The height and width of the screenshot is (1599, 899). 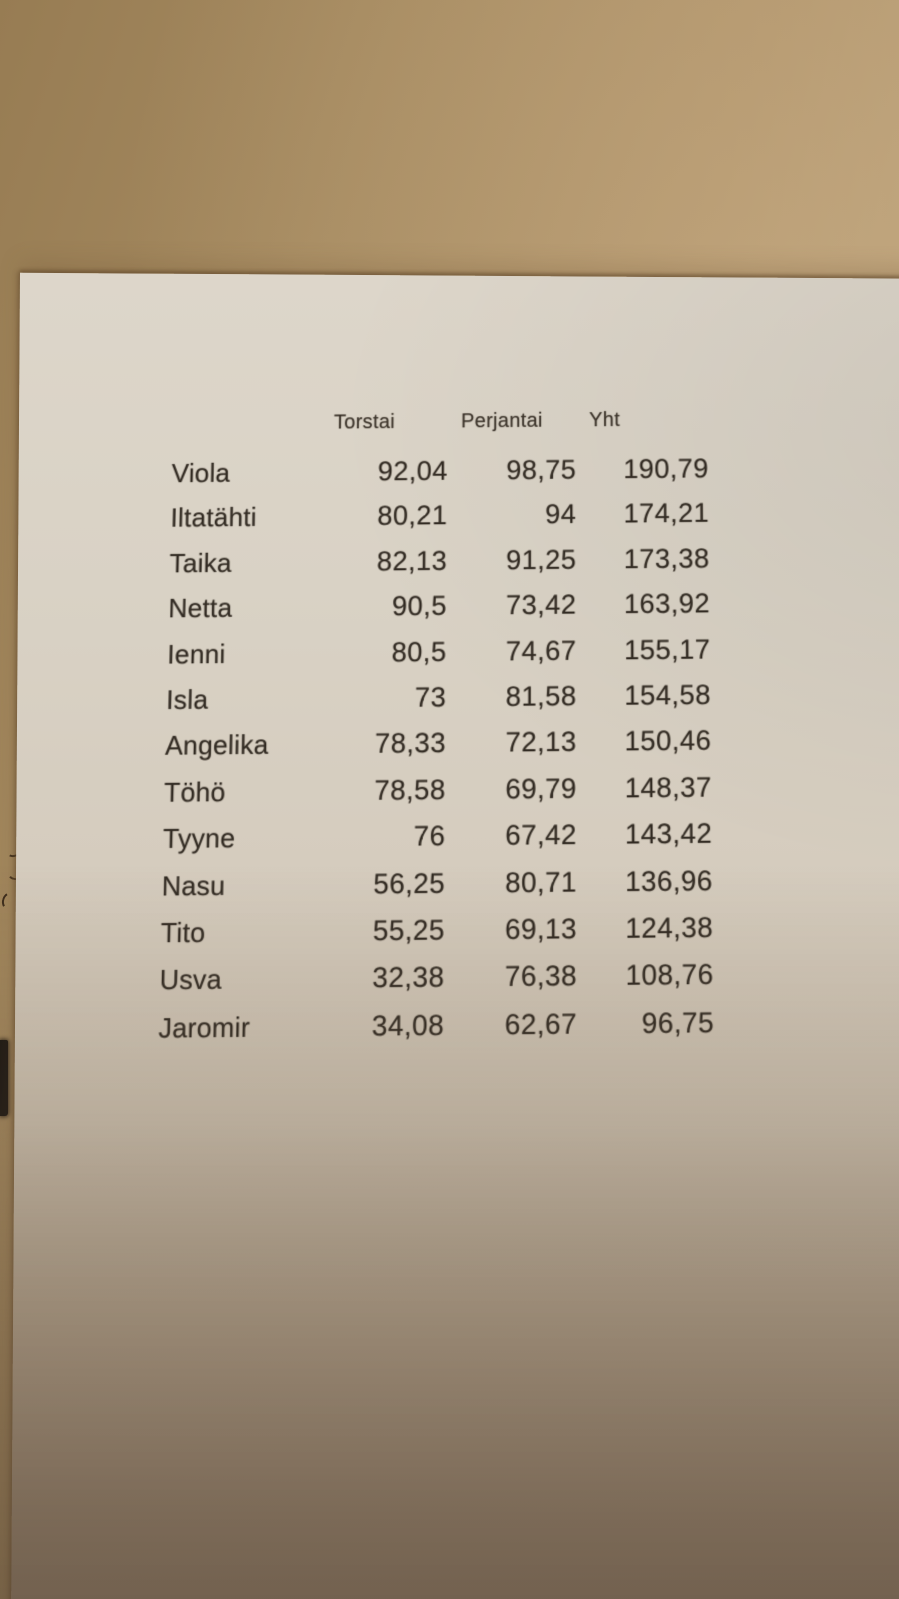 I want to click on perjantai-value-cell: 94, so click(x=561, y=514).